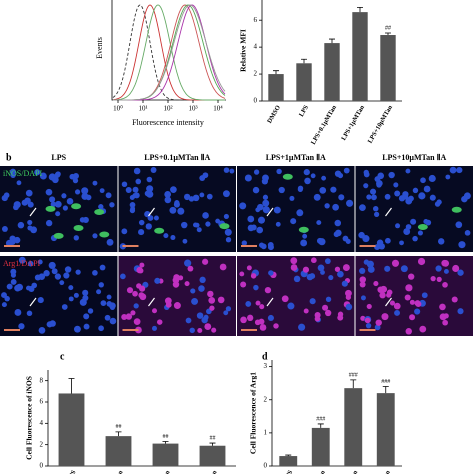  I want to click on error-bar, so click(71, 386).